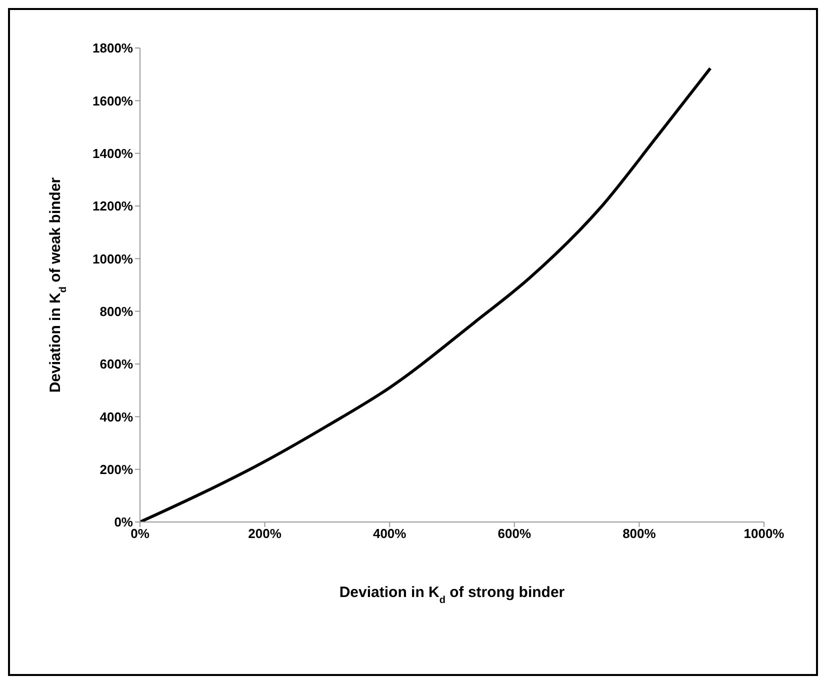 The width and height of the screenshot is (830, 684). Describe the element at coordinates (140, 534) in the screenshot. I see `x-tick-label: 0%` at that location.